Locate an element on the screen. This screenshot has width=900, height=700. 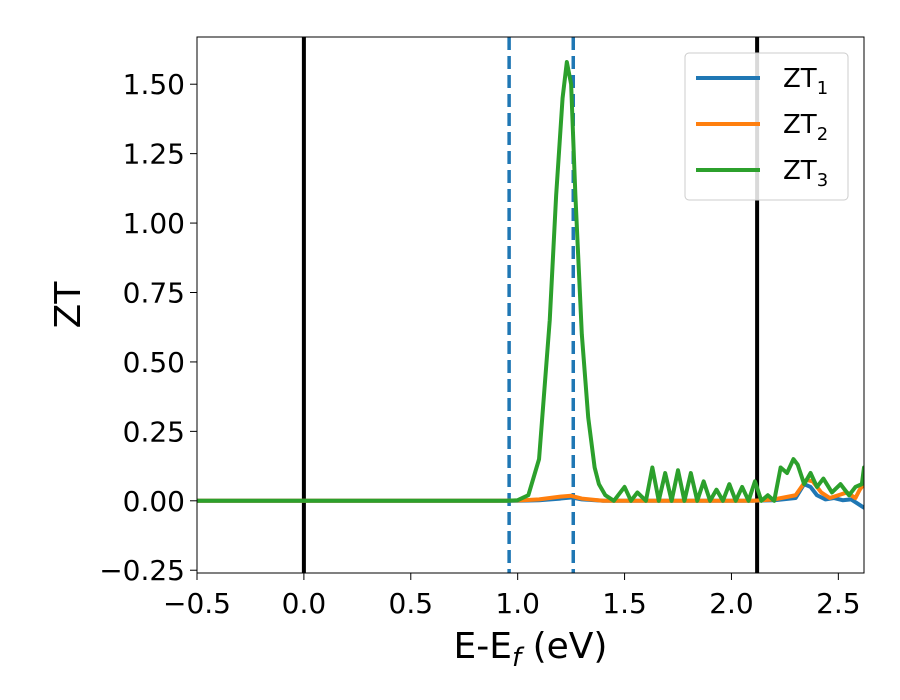
y-tick-label: 0.75 is located at coordinates (154, 293).